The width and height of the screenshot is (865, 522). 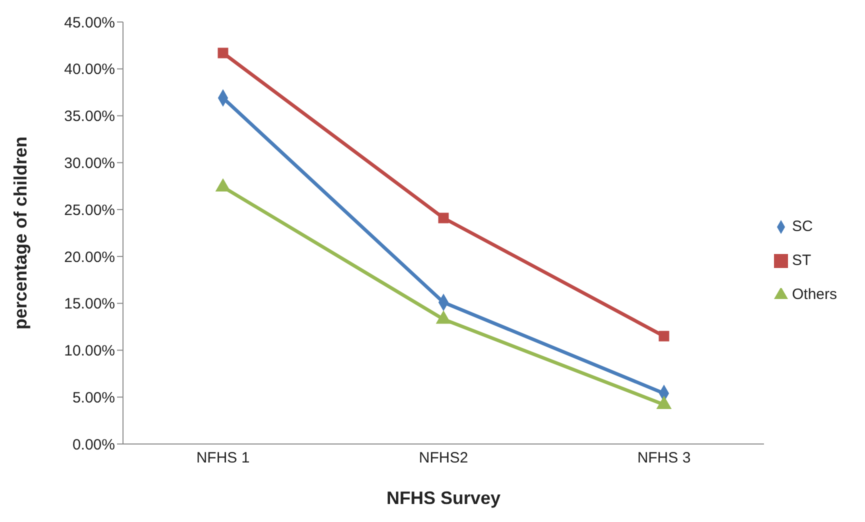 I want to click on legend-label: ST, so click(x=802, y=260).